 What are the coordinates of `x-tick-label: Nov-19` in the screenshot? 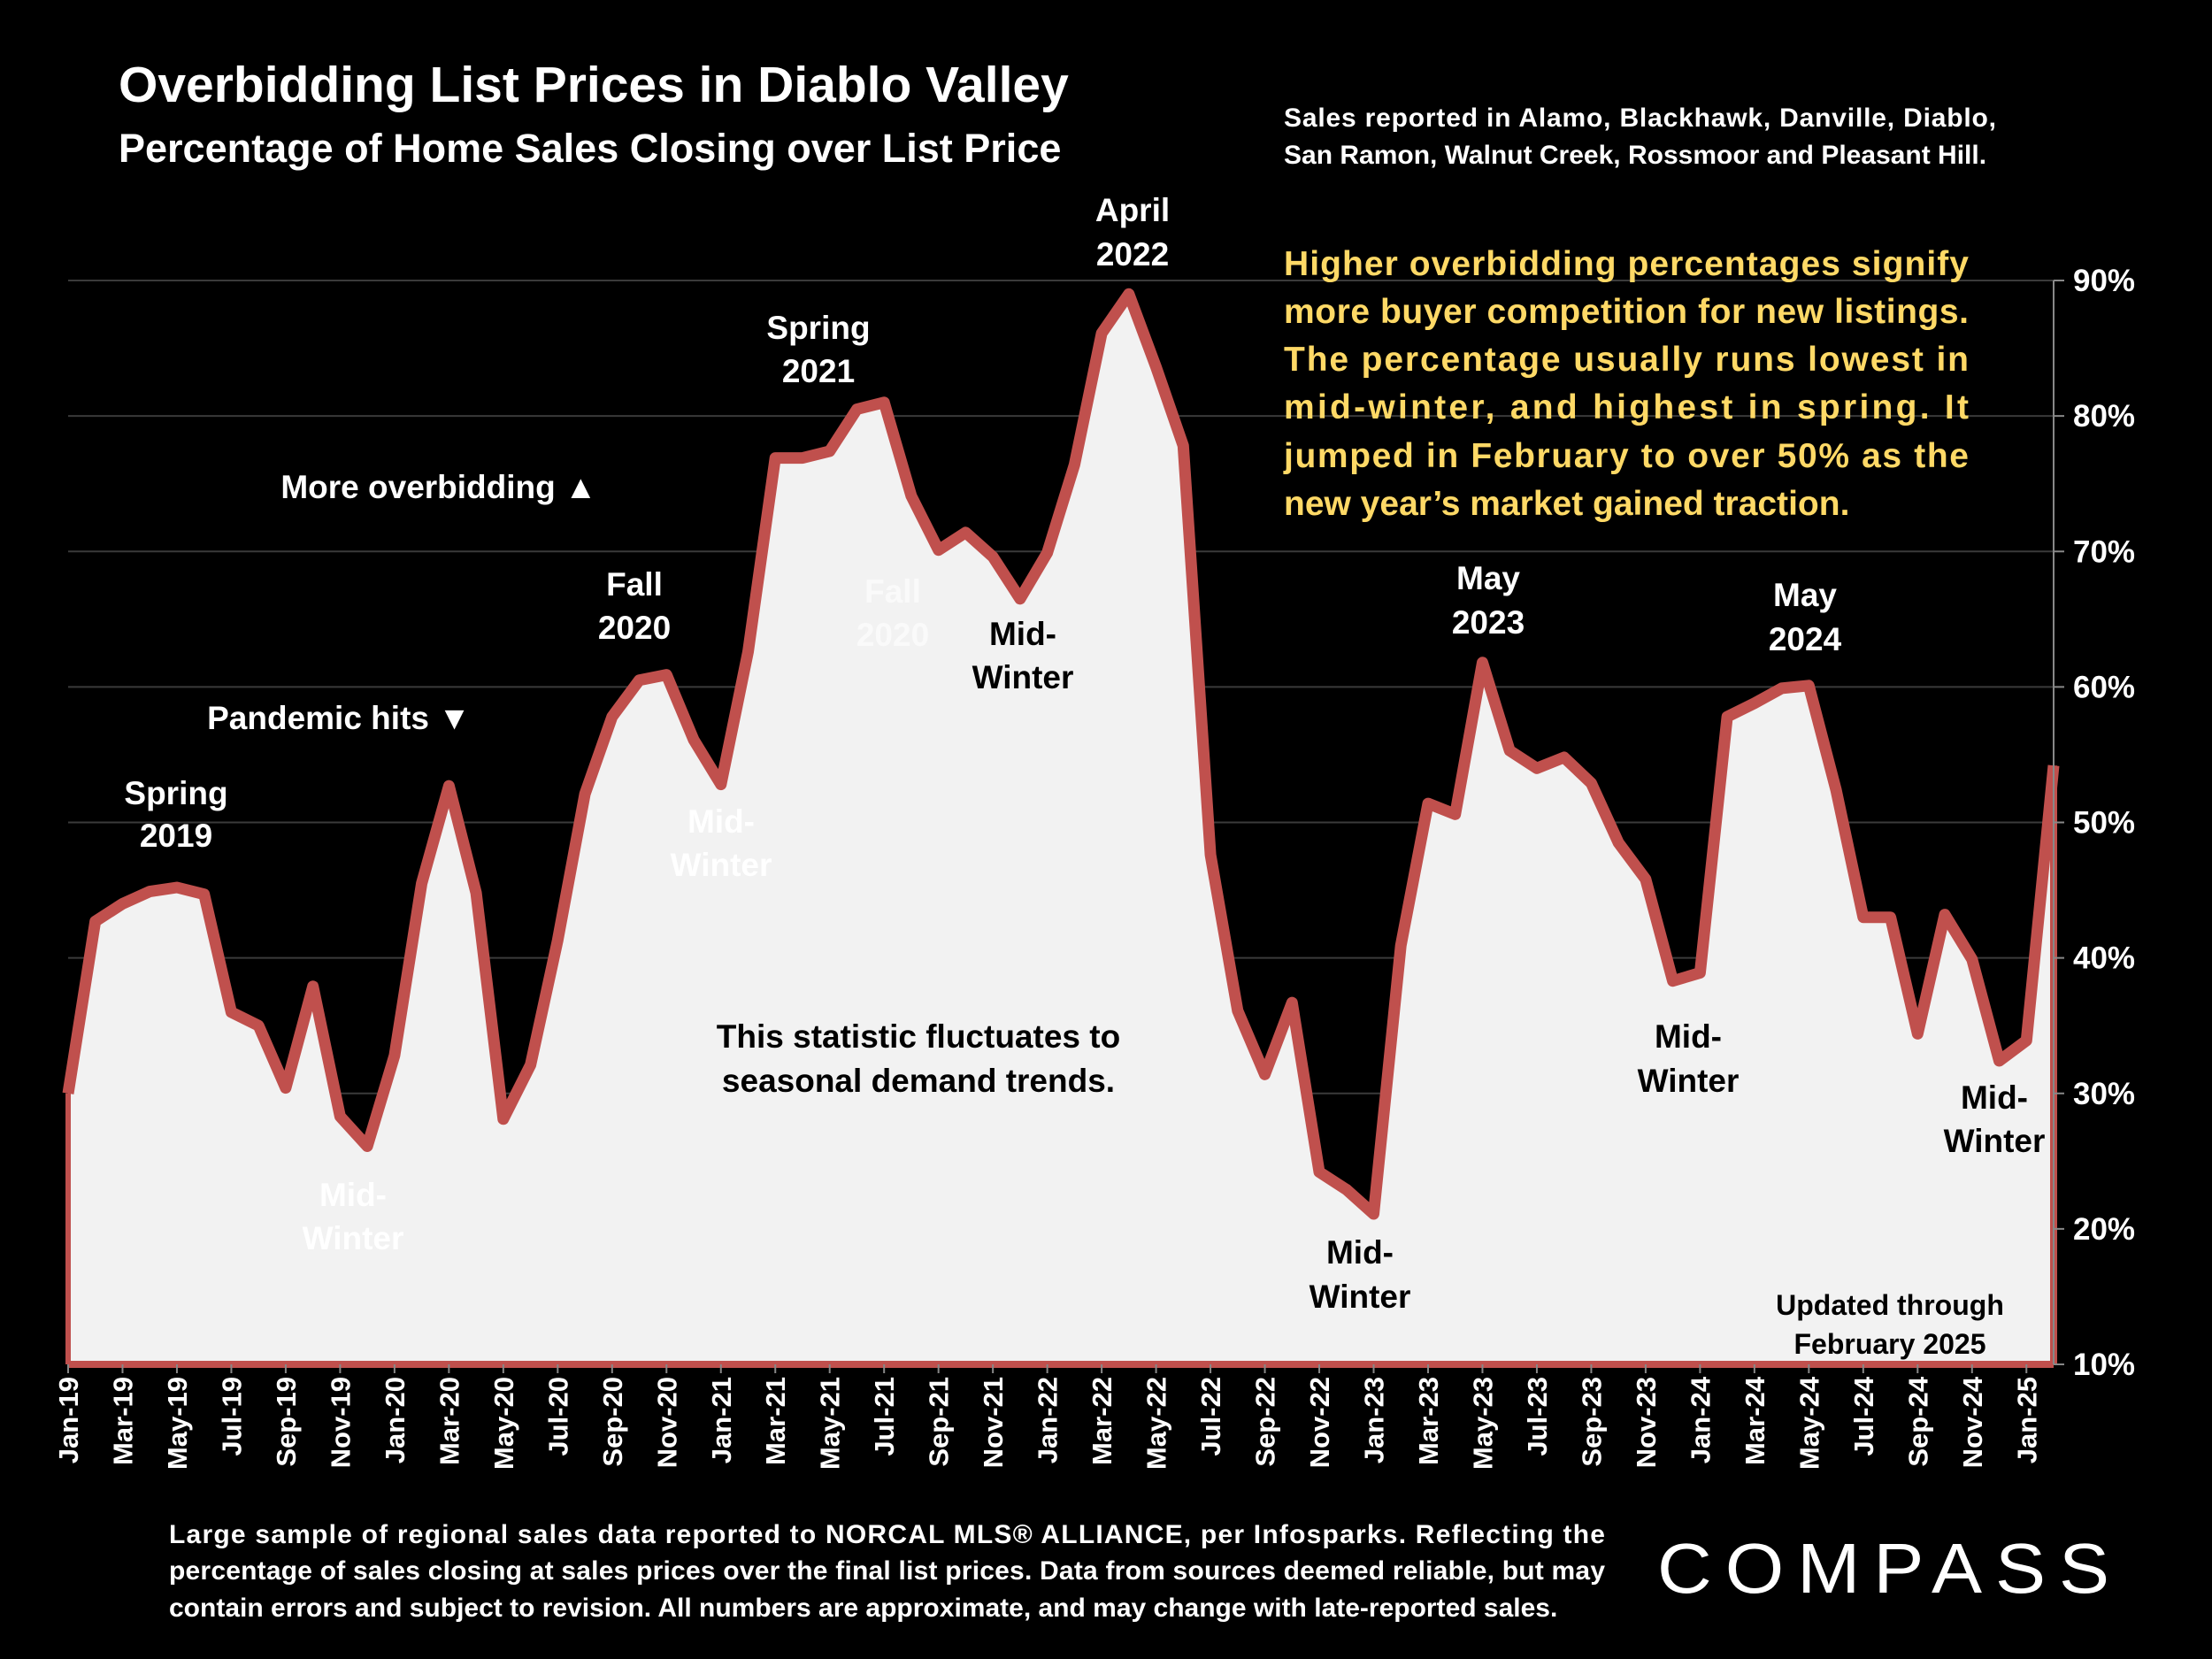 It's located at (341, 1423).